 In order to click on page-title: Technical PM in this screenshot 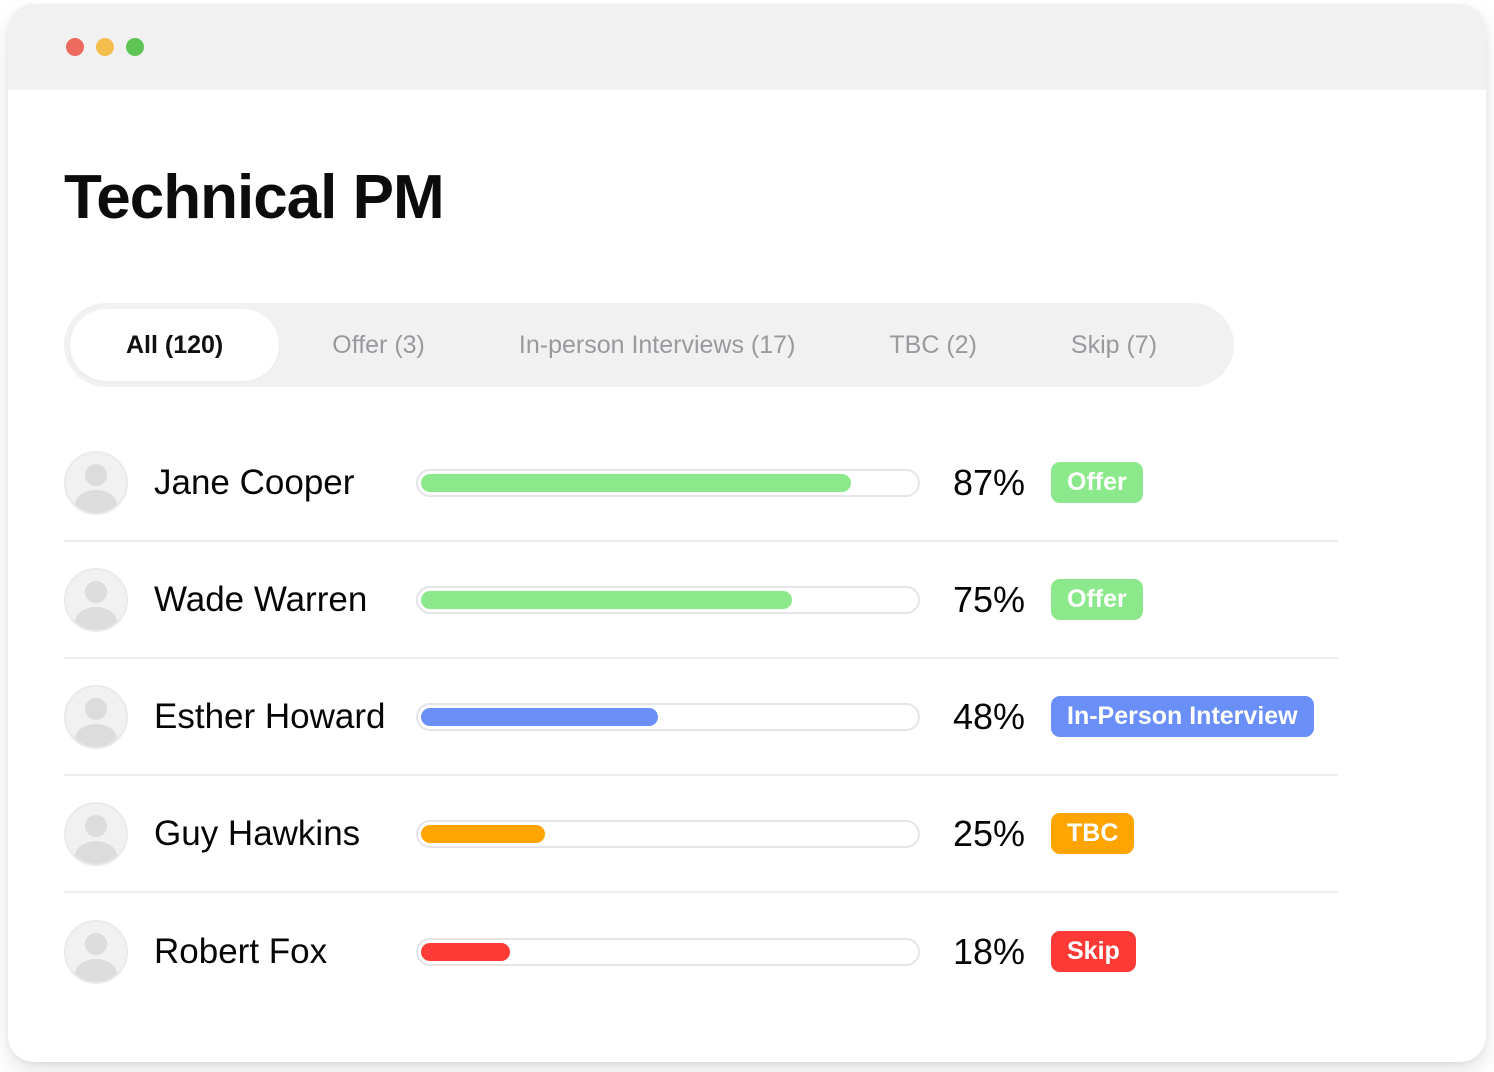, I will do `click(254, 197)`.